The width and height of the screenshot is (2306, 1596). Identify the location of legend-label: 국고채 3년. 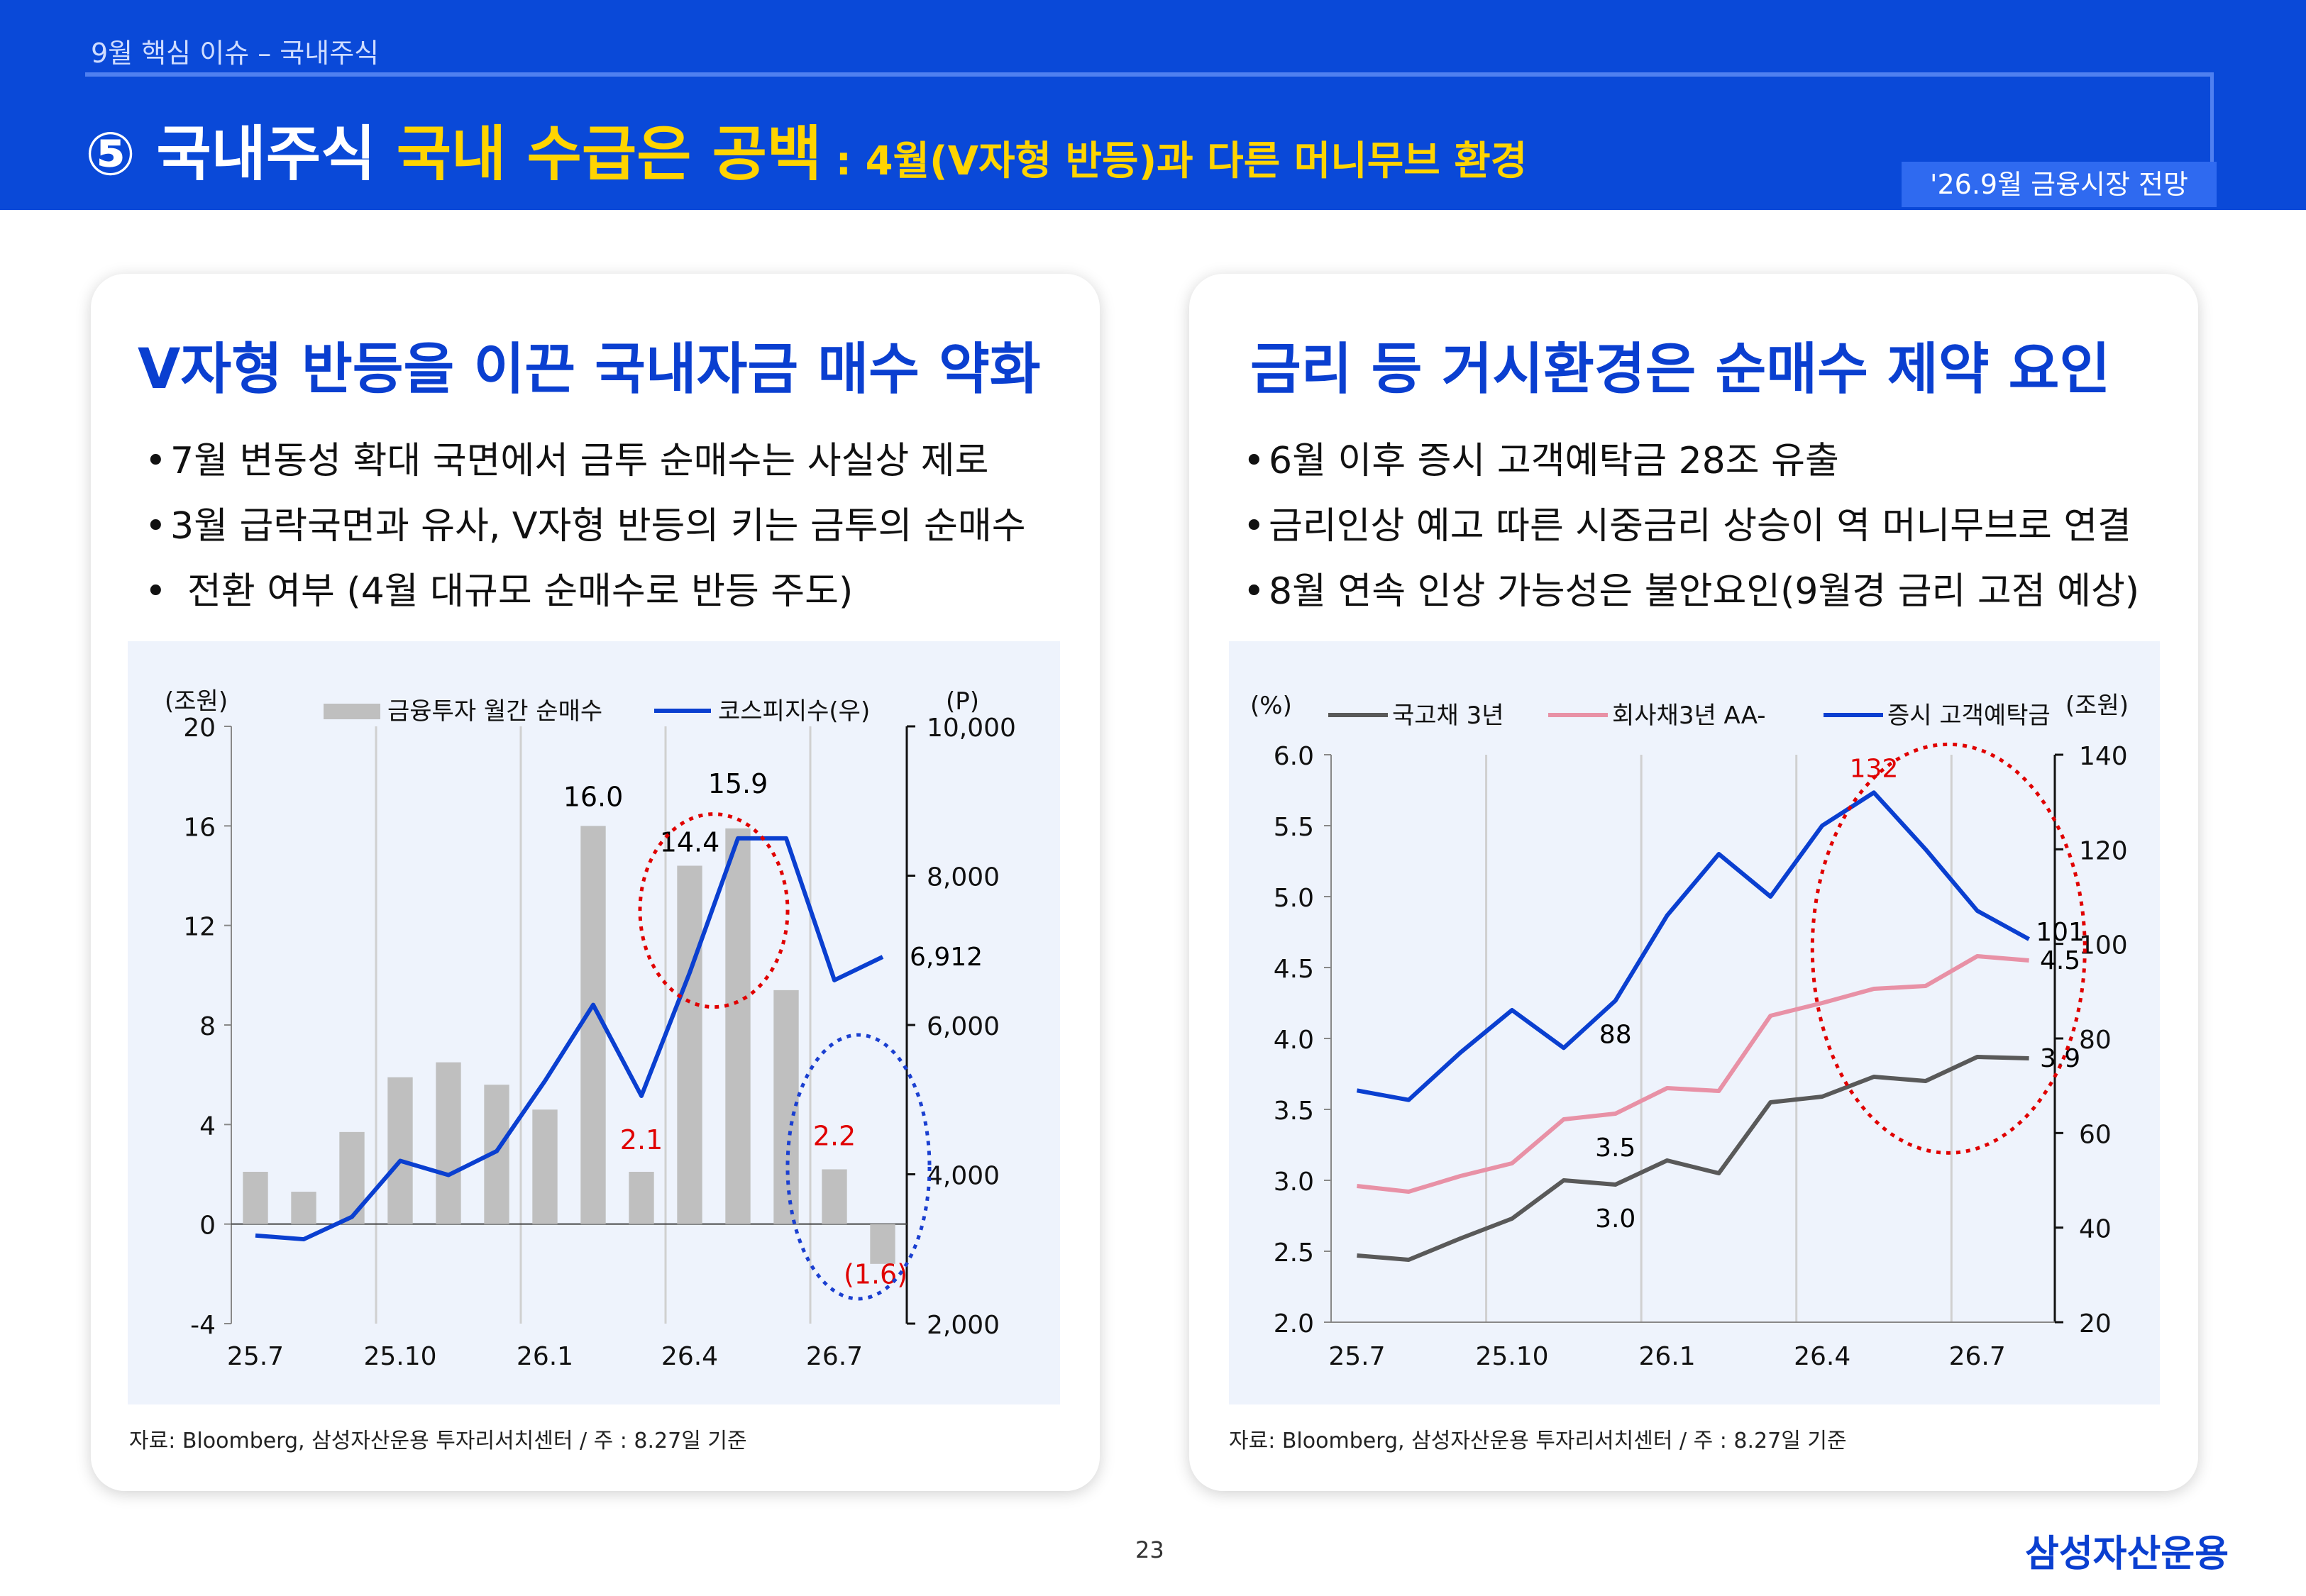
(1448, 716).